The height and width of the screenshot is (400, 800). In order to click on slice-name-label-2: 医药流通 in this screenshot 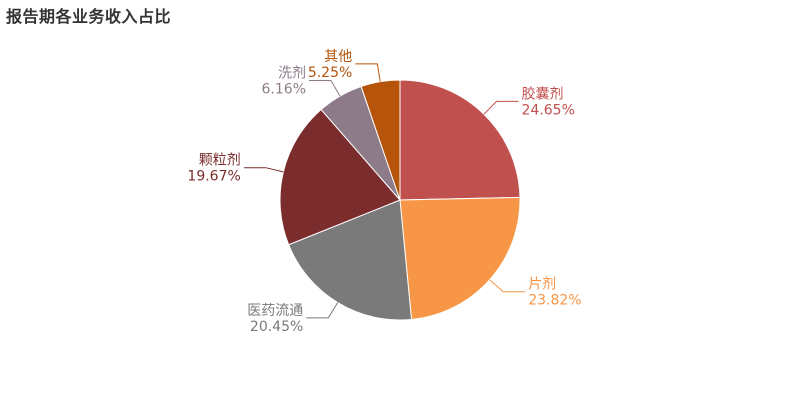, I will do `click(275, 311)`.